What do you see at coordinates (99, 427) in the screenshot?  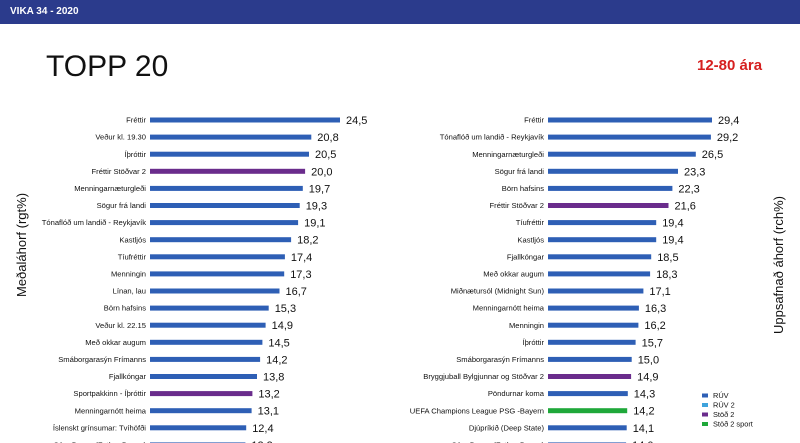 I see `chart1-category-label: Íslenskt grínsumar: Tvíhöfði` at bounding box center [99, 427].